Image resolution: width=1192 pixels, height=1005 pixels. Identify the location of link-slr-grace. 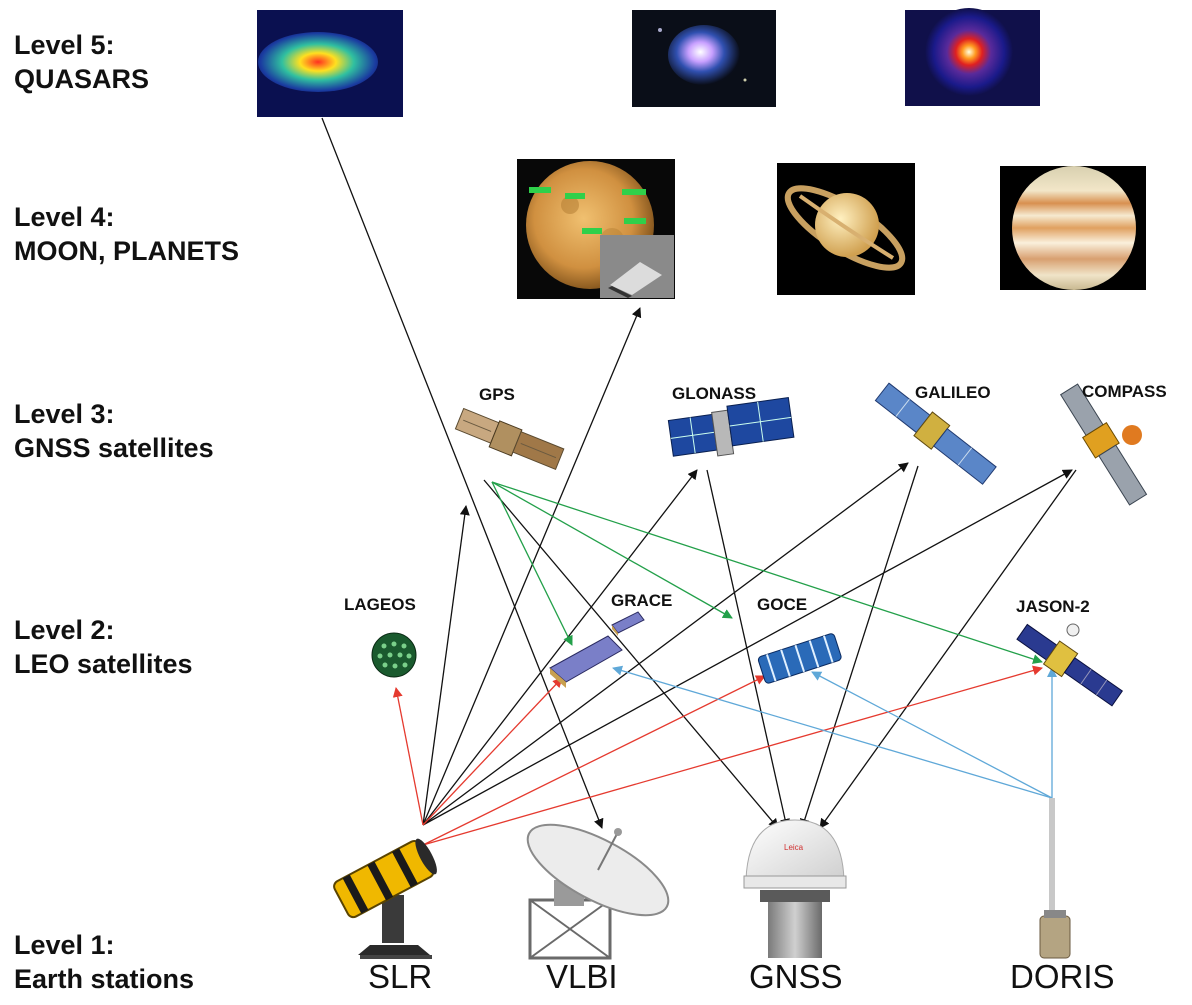
(492, 751).